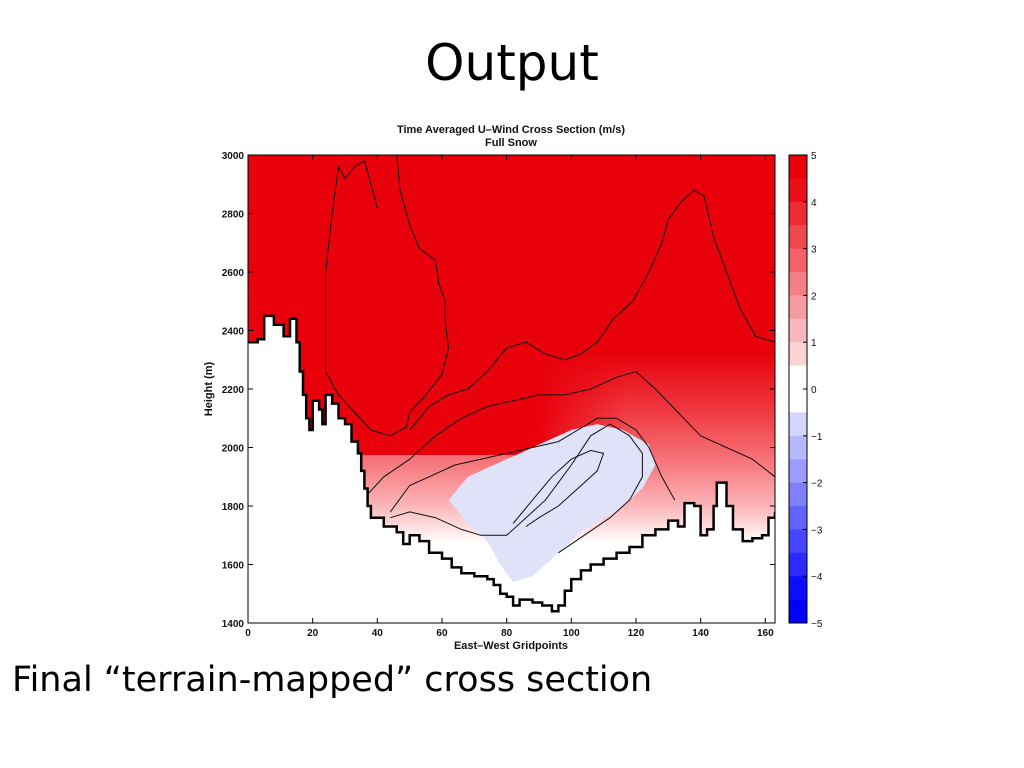 The width and height of the screenshot is (1024, 768). Describe the element at coordinates (233, 566) in the screenshot. I see `y-tick-label: 1600` at that location.